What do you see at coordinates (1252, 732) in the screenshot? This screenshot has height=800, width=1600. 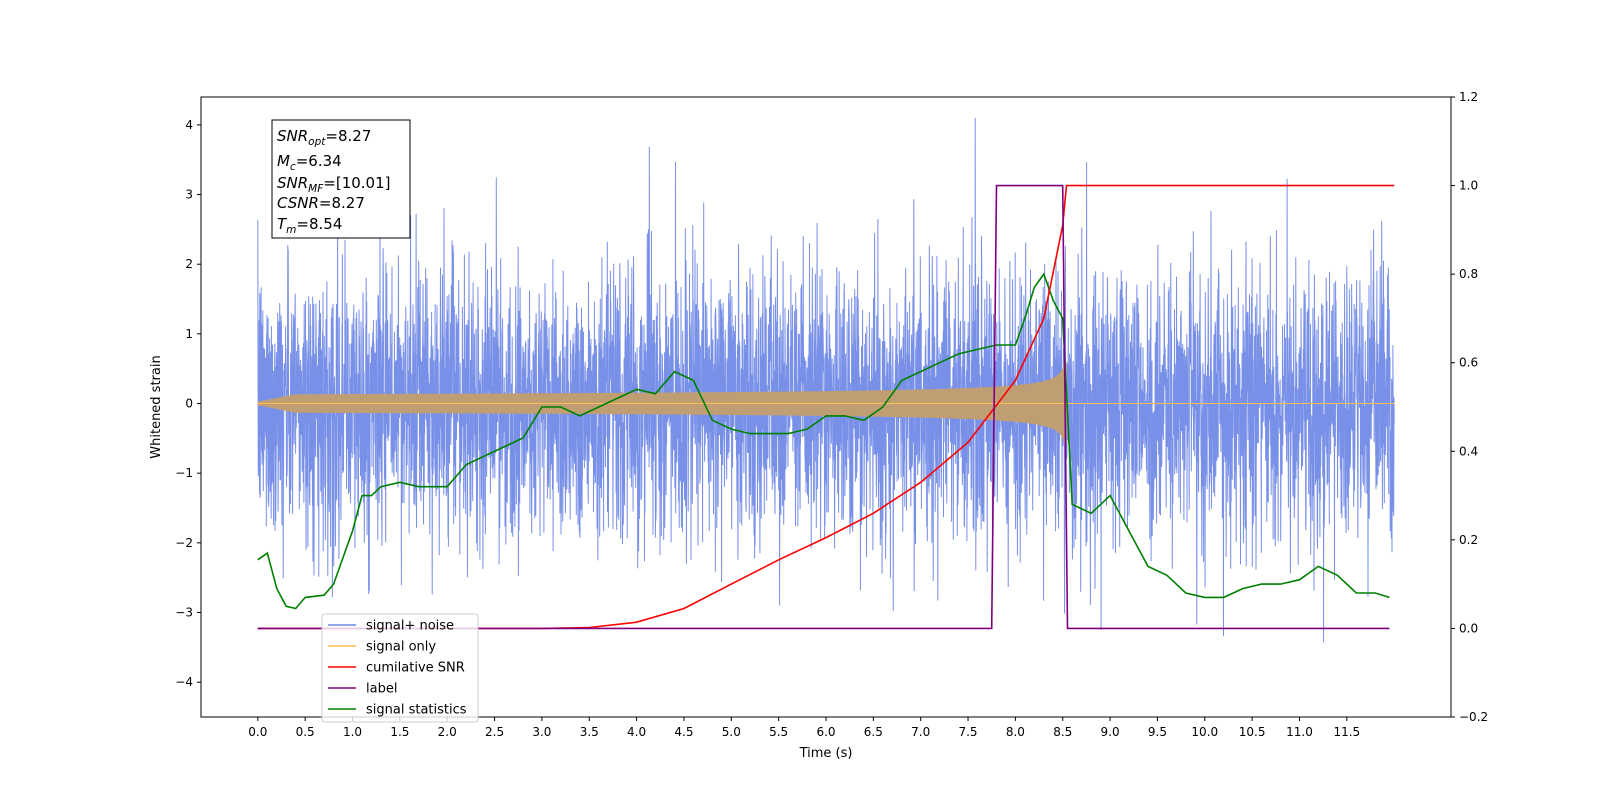 I see `x-tick-label: 10.5` at bounding box center [1252, 732].